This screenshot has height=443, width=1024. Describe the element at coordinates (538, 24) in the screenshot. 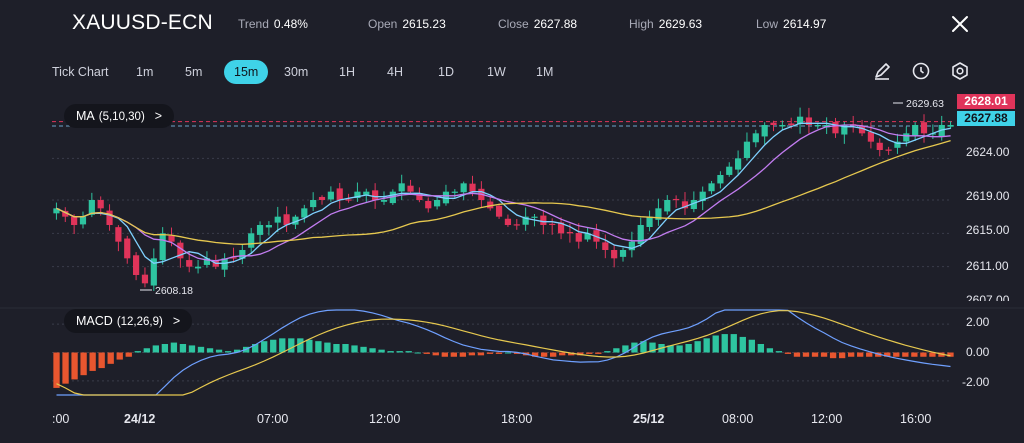

I see `stat-close: Close 2627.88` at that location.